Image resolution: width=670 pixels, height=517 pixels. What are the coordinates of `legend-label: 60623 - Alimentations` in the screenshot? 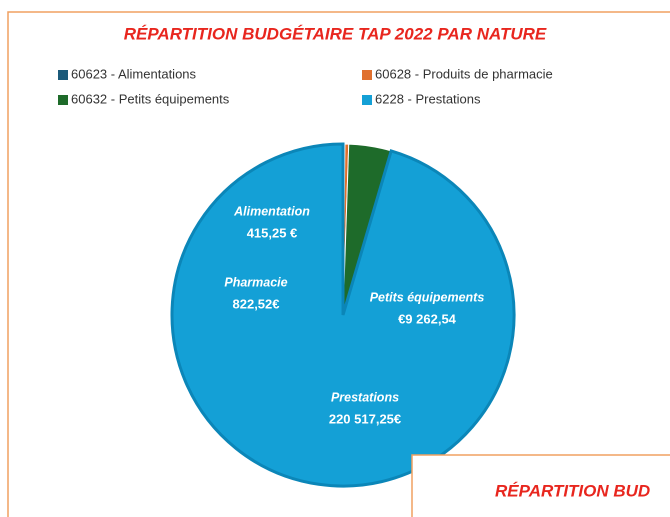 It's located at (134, 73).